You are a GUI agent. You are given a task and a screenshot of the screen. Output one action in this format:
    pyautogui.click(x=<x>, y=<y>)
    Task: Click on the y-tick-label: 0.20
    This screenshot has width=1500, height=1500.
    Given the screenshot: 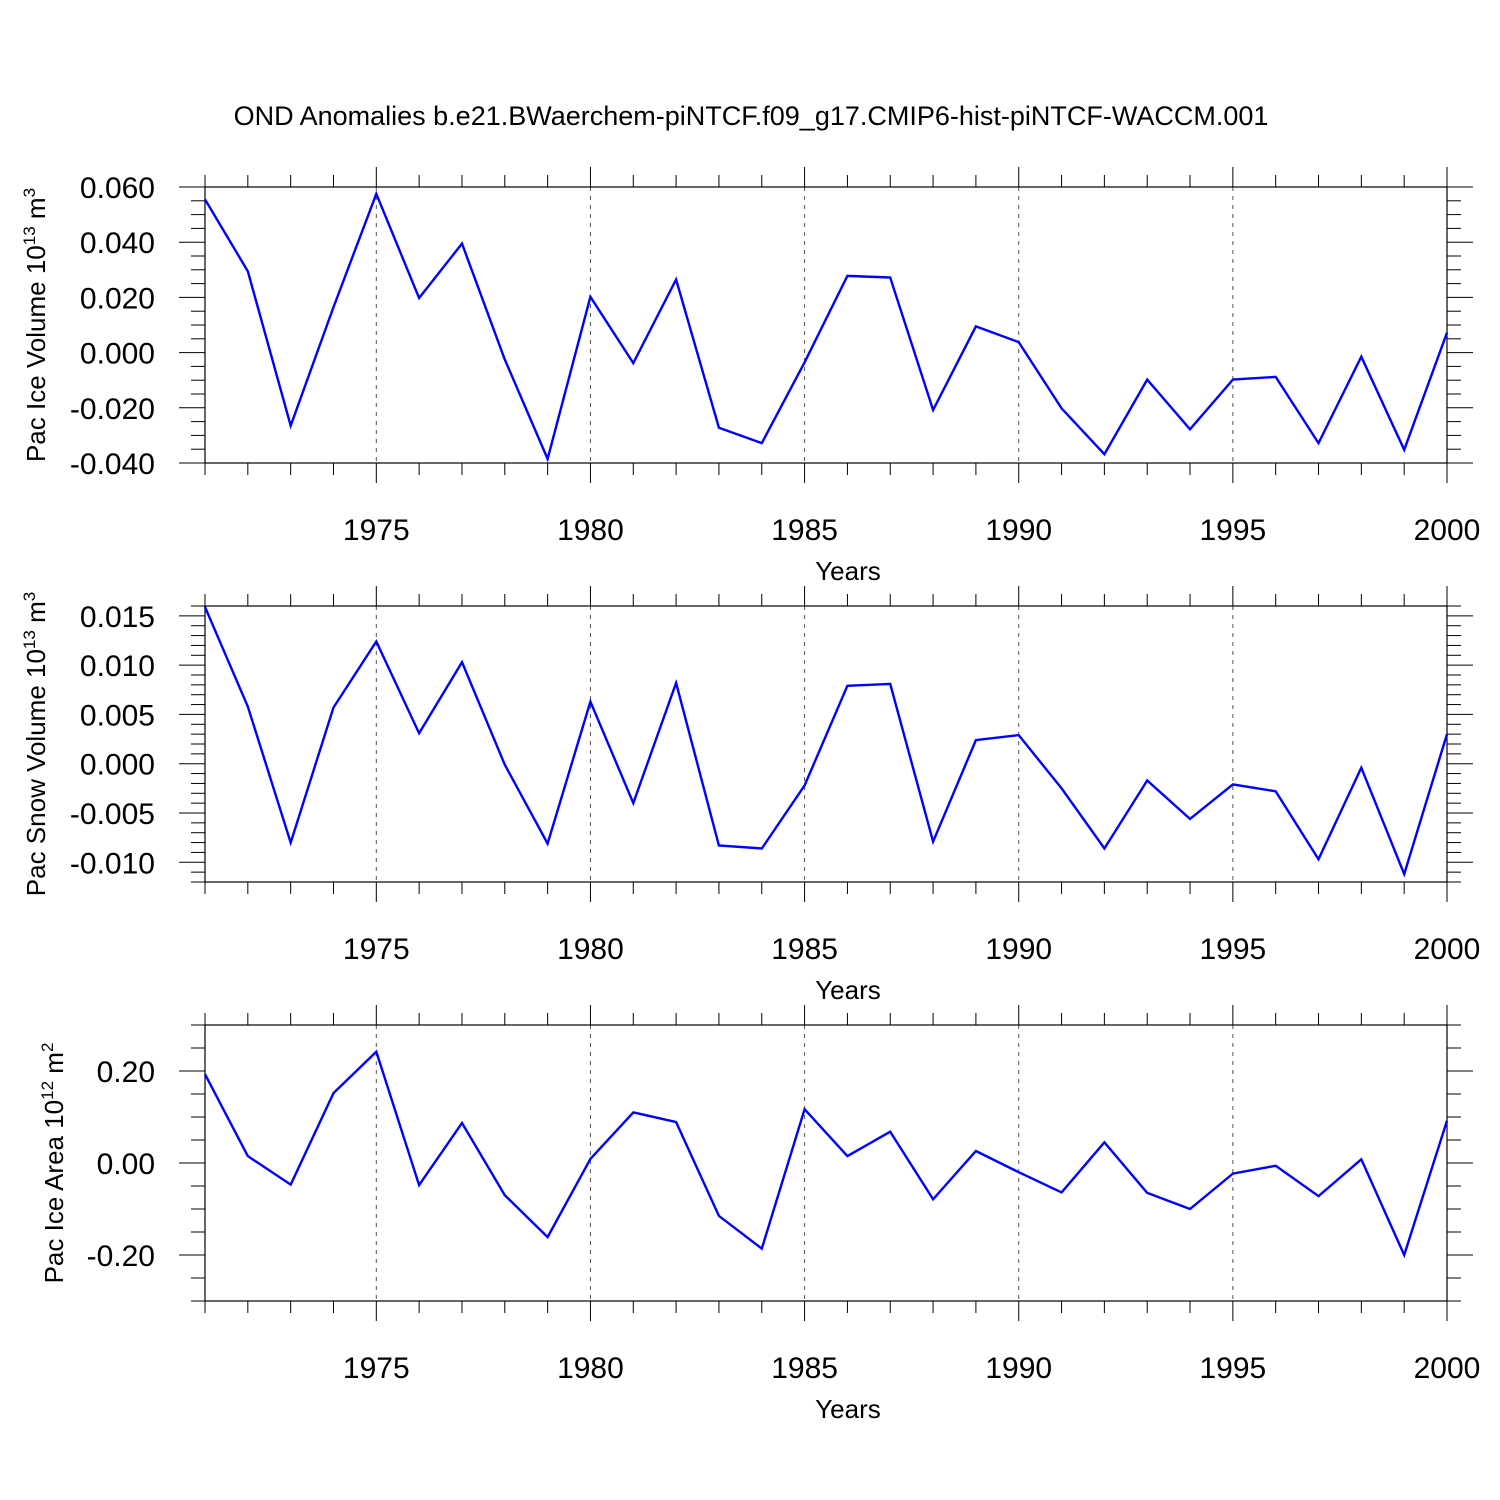 What is the action you would take?
    pyautogui.click(x=126, y=1072)
    